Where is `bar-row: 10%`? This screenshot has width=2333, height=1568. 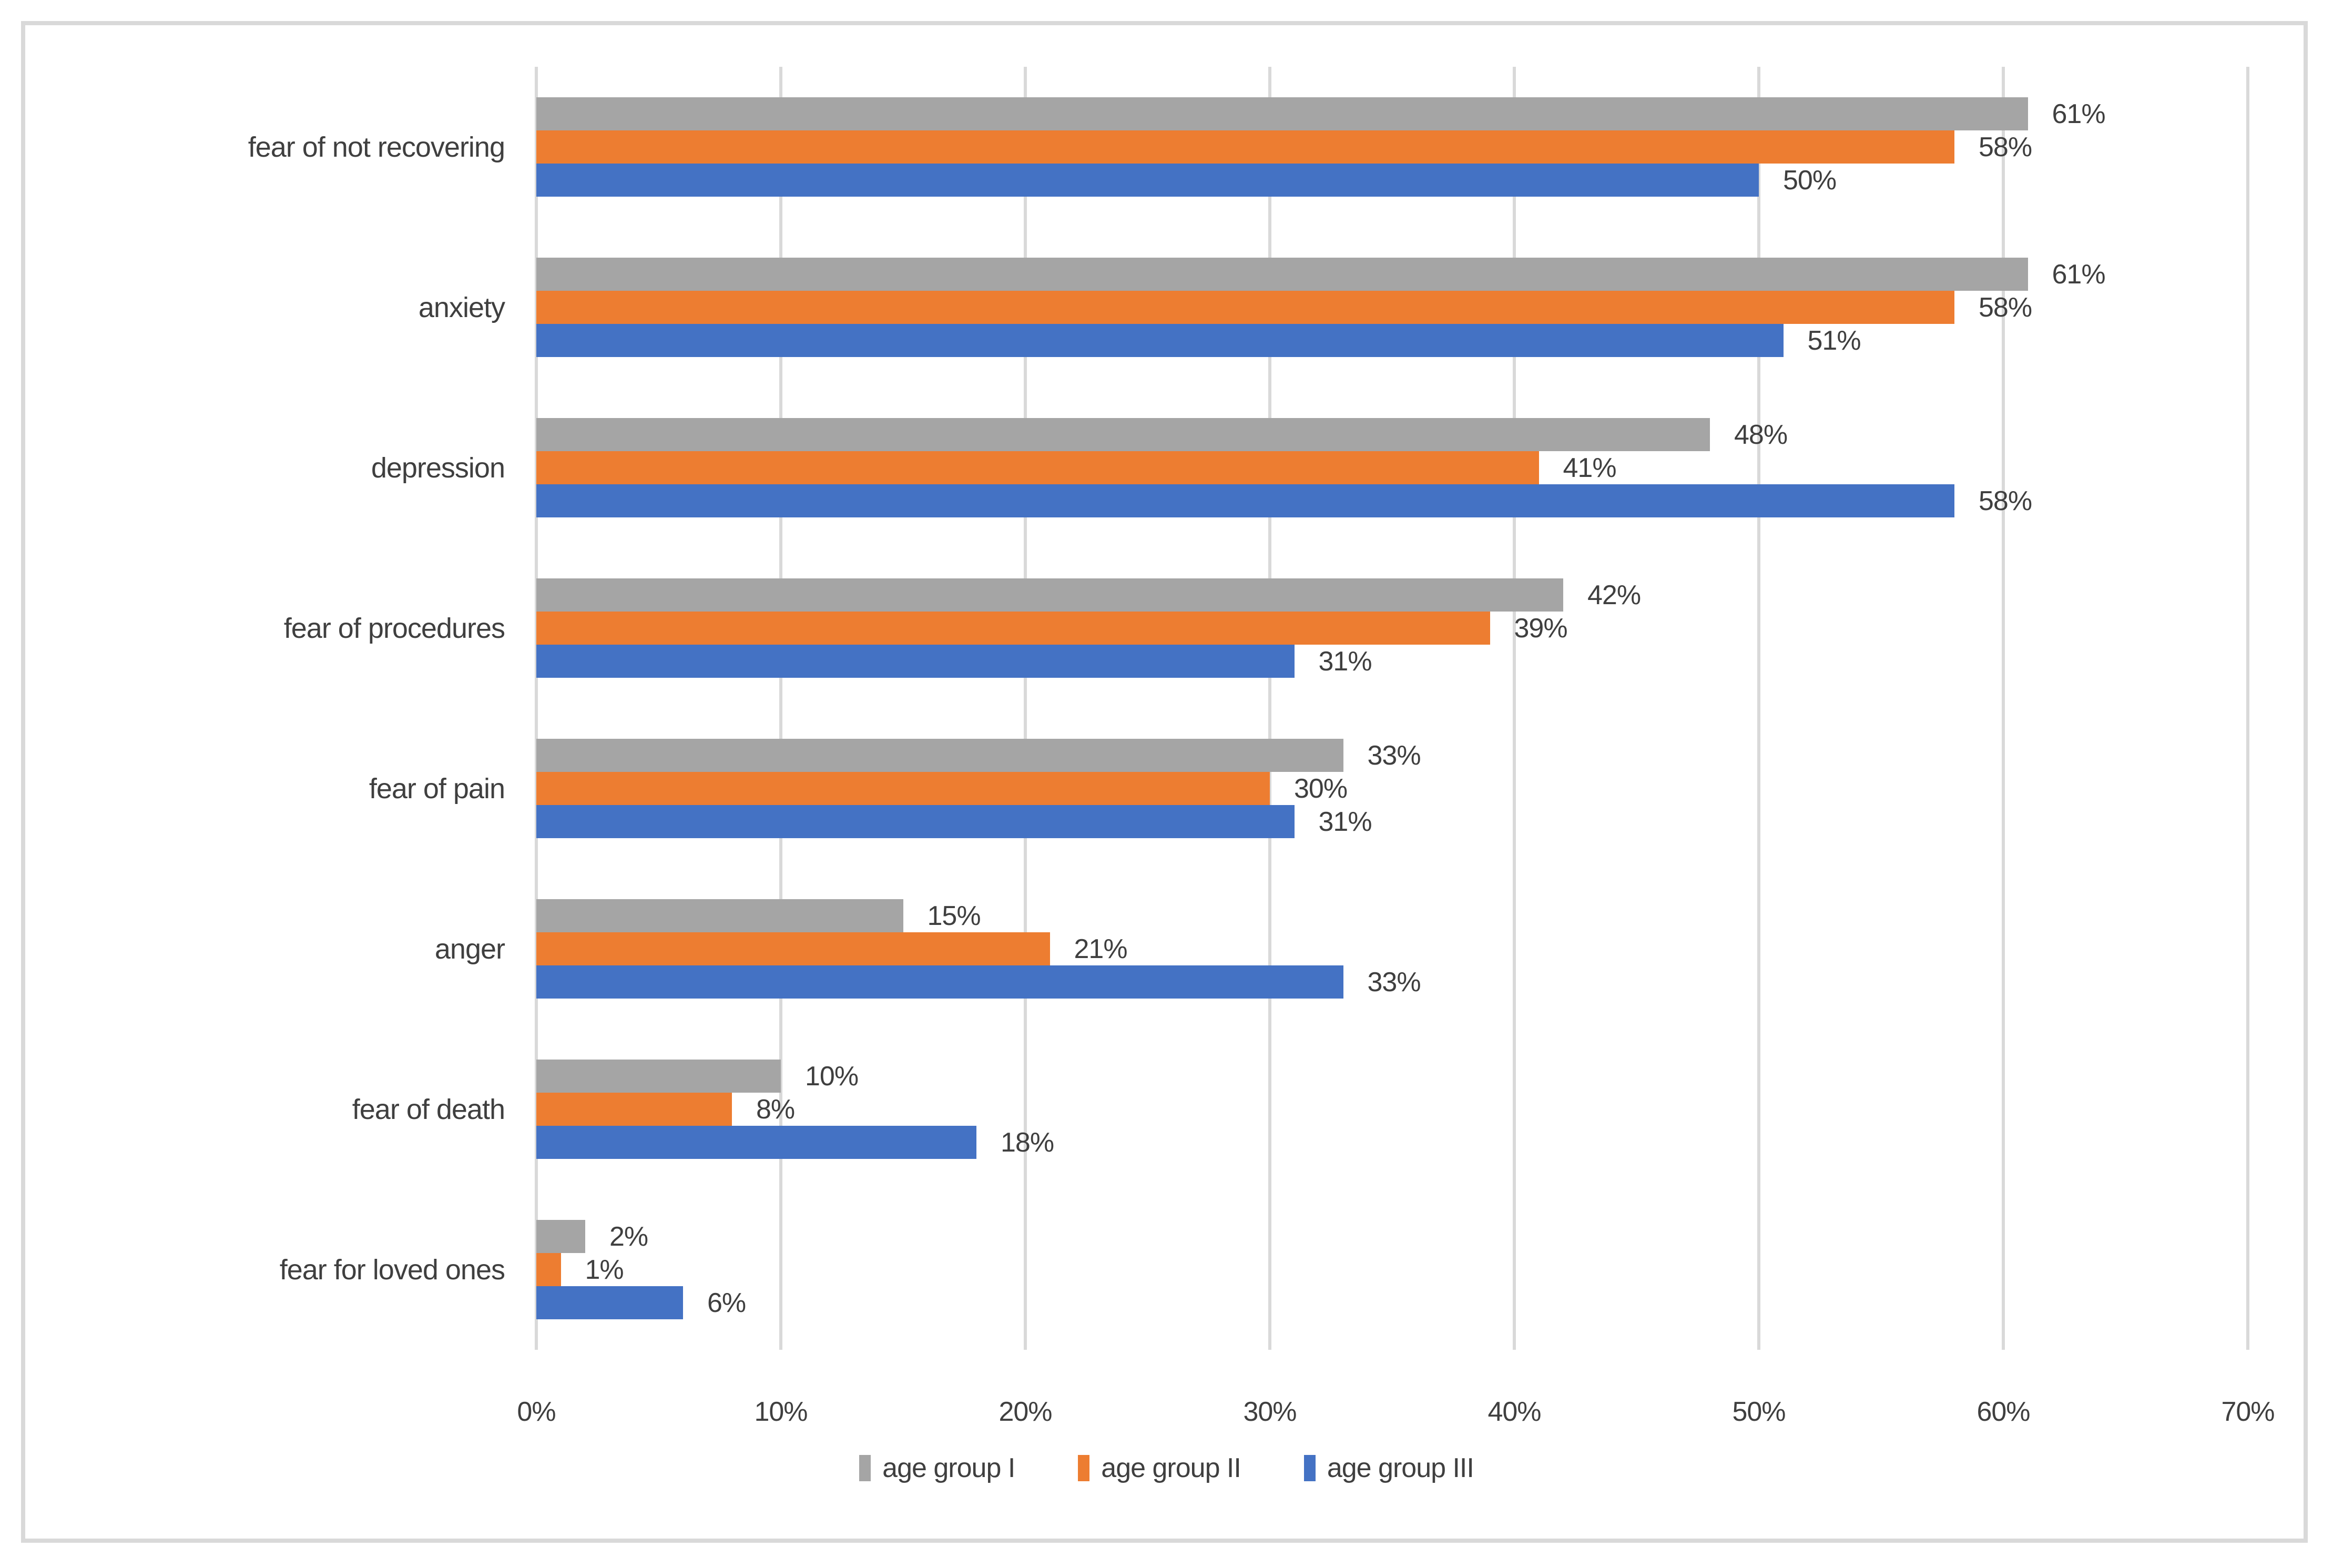 bar-row: 10% is located at coordinates (1392, 1076).